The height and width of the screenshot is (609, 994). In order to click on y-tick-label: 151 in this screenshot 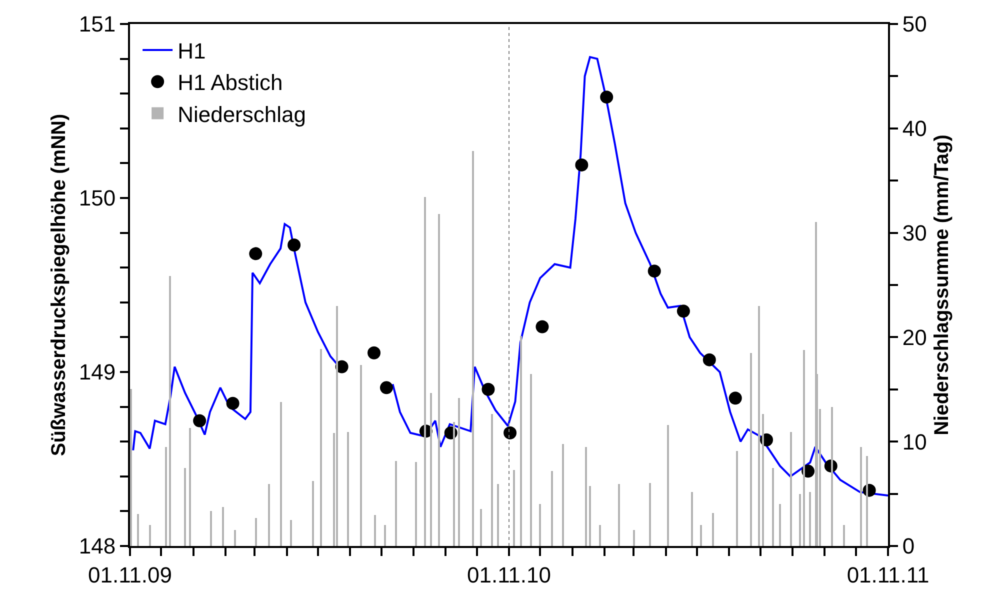, I will do `click(97, 24)`.